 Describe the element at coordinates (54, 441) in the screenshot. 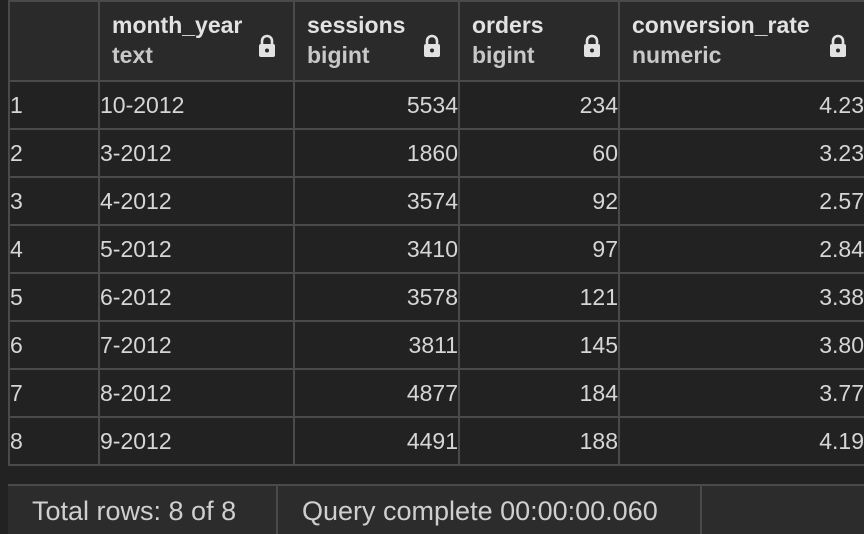

I see `row-number: 8` at that location.